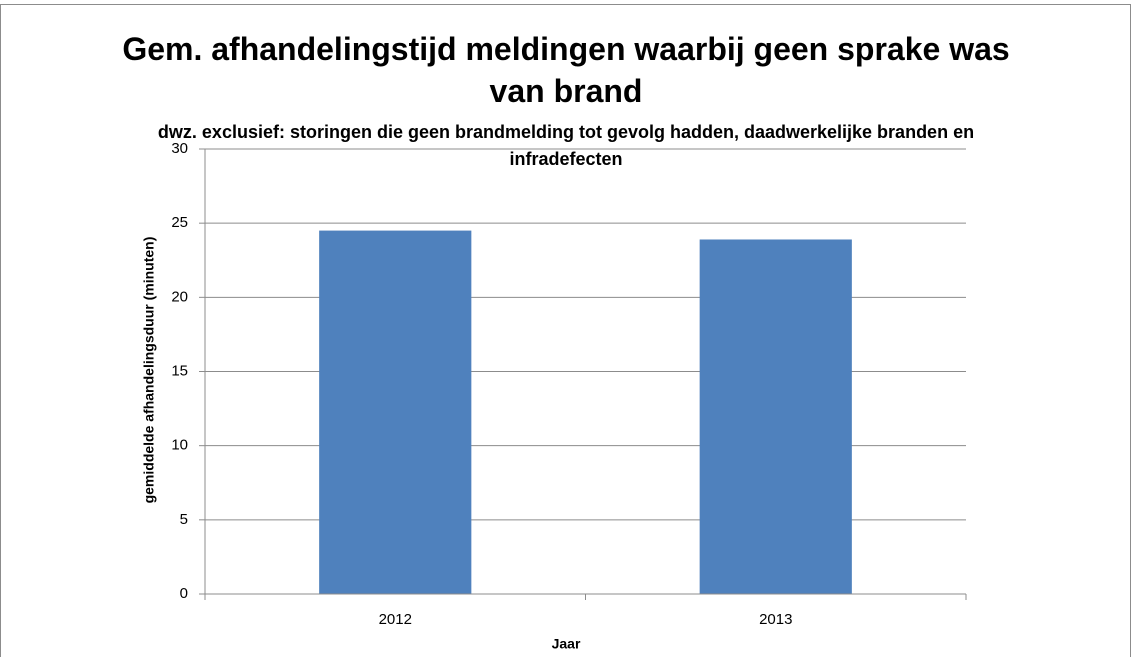 This screenshot has width=1131, height=657. Describe the element at coordinates (179, 296) in the screenshot. I see `y-tick-label: 20` at that location.